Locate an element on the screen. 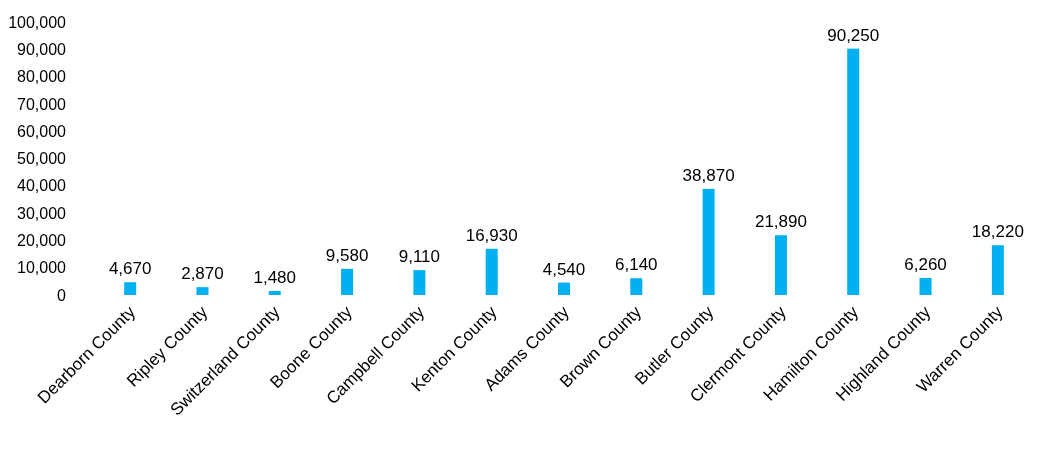  data-label: 9,580 is located at coordinates (347, 255).